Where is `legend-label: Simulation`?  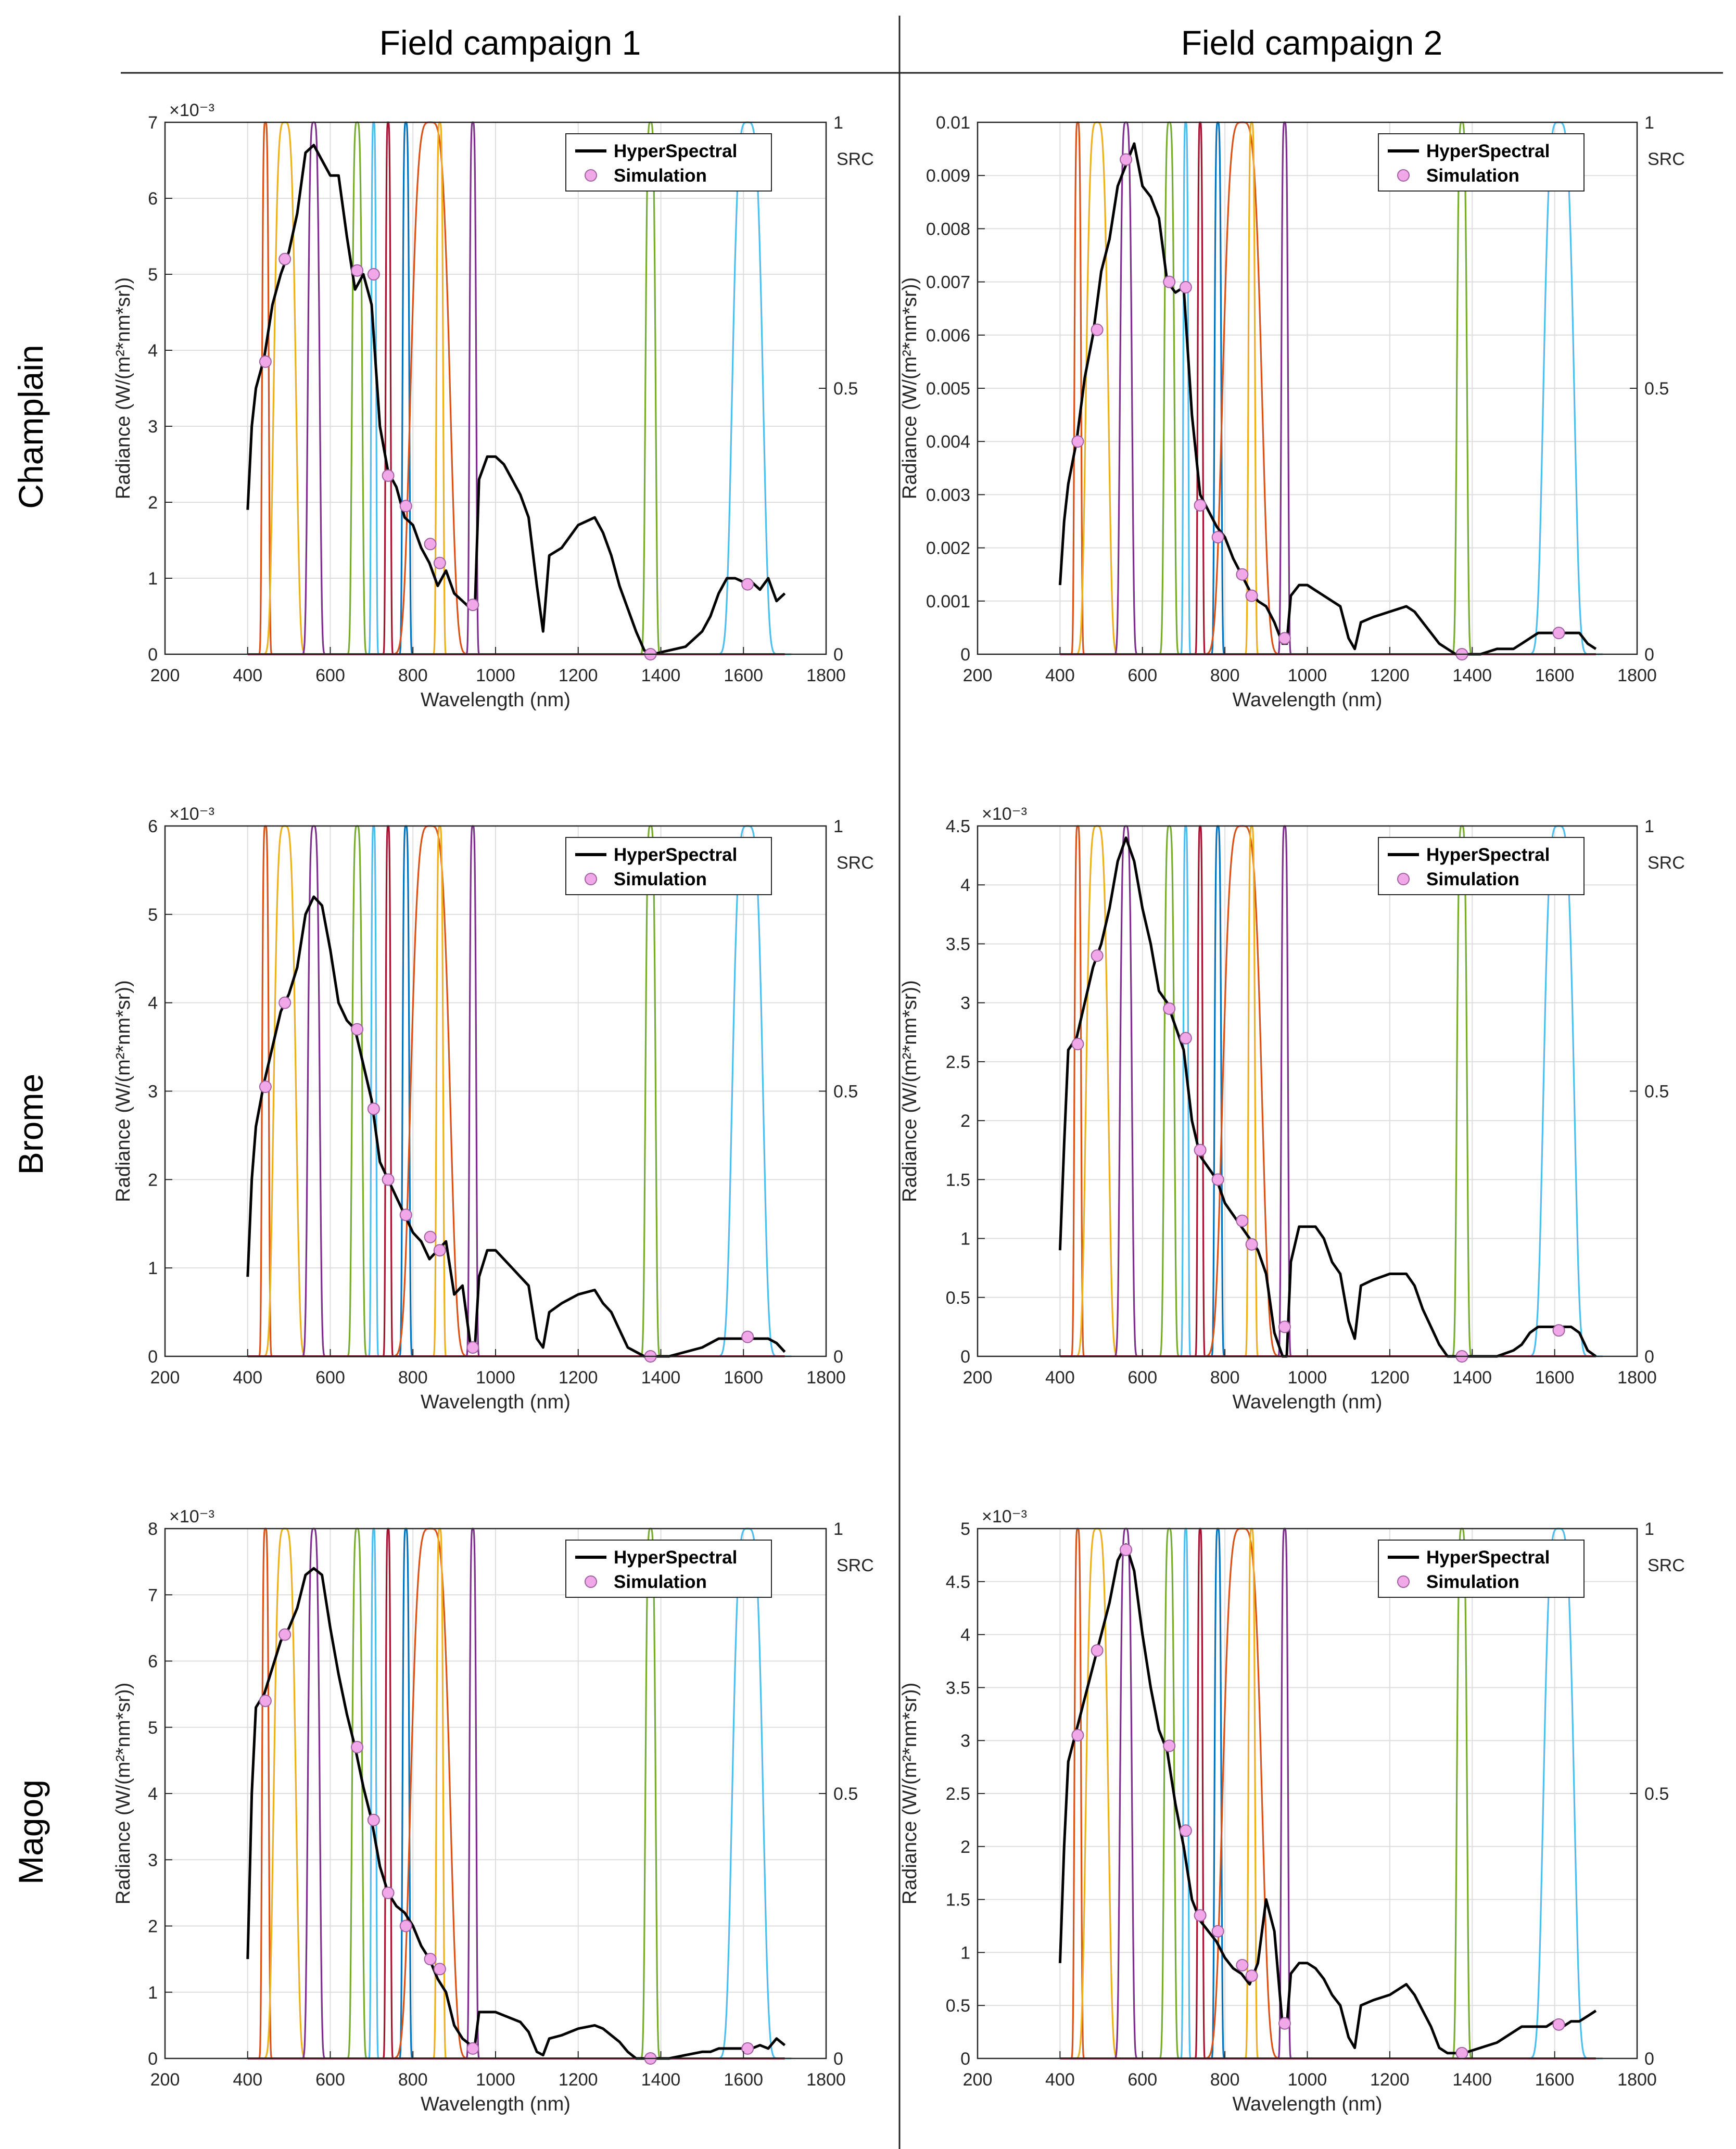 legend-label: Simulation is located at coordinates (1472, 1582).